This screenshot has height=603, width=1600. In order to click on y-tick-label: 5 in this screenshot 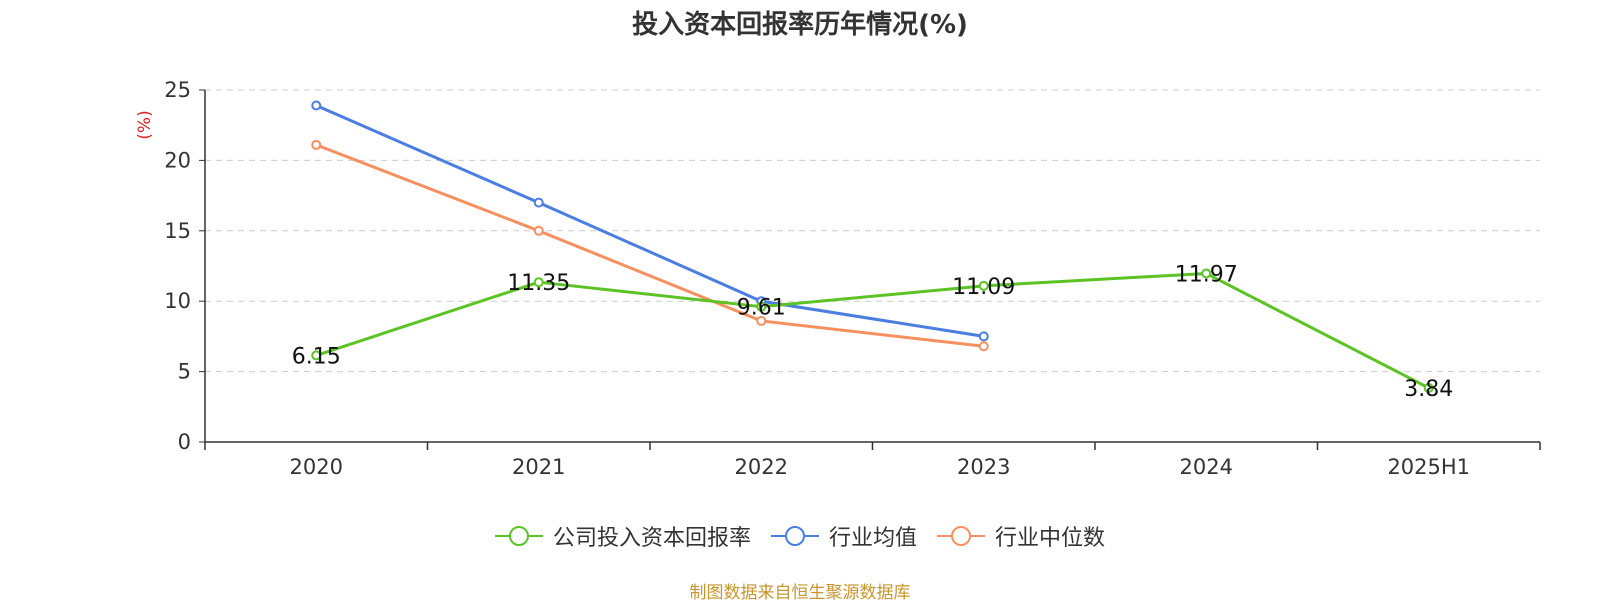, I will do `click(184, 372)`.